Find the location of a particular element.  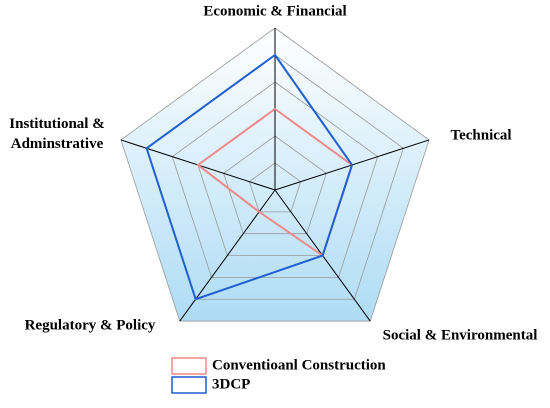

axis-label: Economic & Financial is located at coordinates (274, 11).